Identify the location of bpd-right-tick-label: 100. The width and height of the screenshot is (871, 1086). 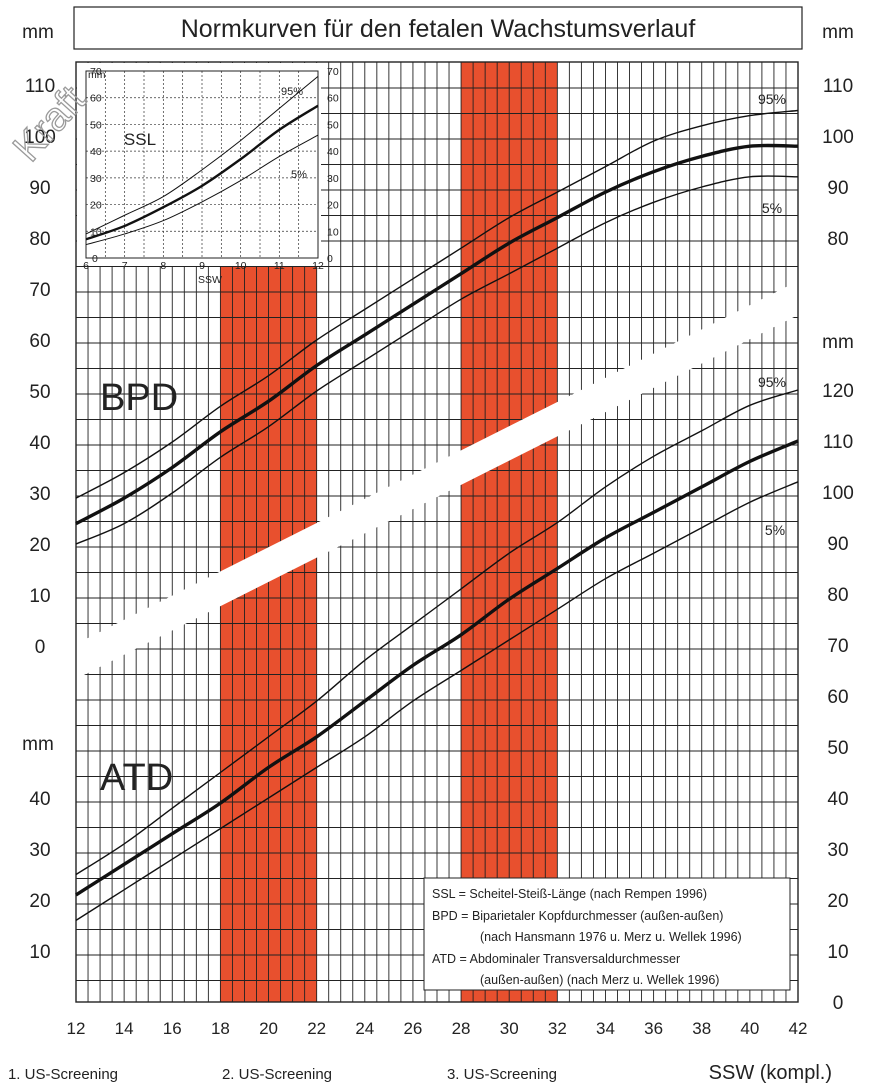
(838, 137).